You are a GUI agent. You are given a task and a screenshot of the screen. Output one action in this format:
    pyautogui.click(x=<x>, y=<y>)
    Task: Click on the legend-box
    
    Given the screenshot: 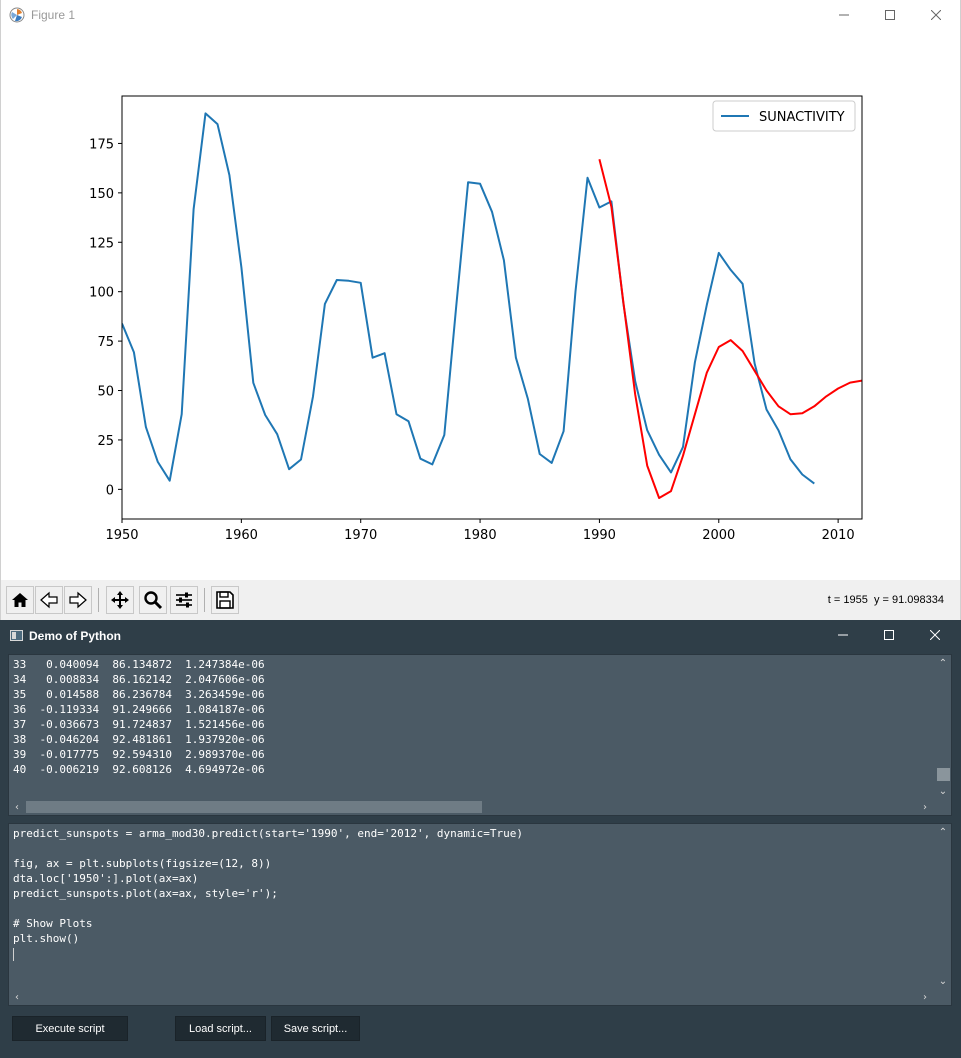 What is the action you would take?
    pyautogui.click(x=784, y=116)
    